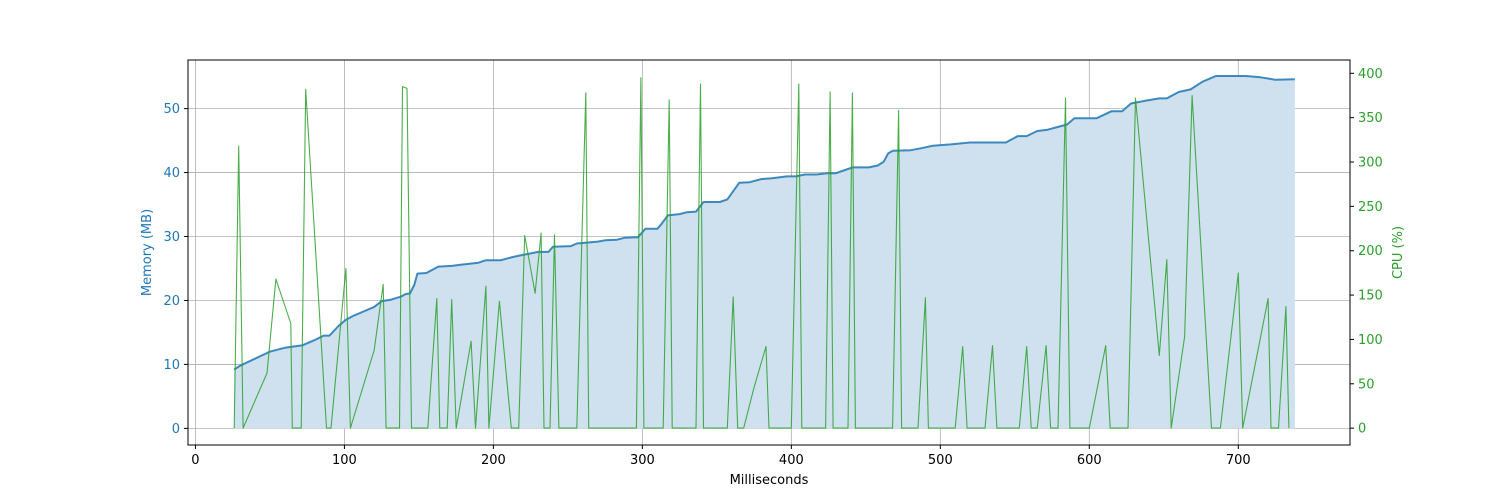 The height and width of the screenshot is (500, 1500). I want to click on x-tick-label: 100, so click(344, 460).